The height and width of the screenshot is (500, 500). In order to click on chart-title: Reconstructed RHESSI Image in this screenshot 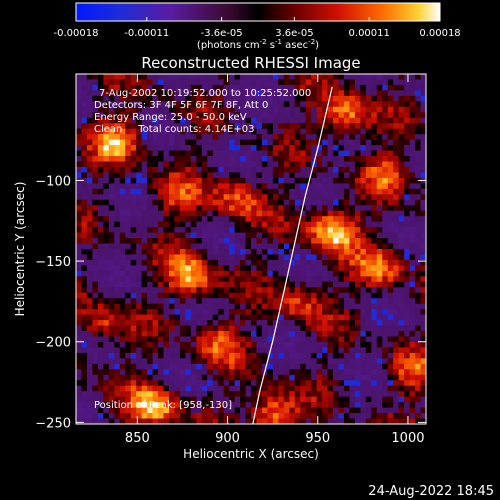, I will do `click(250, 63)`.